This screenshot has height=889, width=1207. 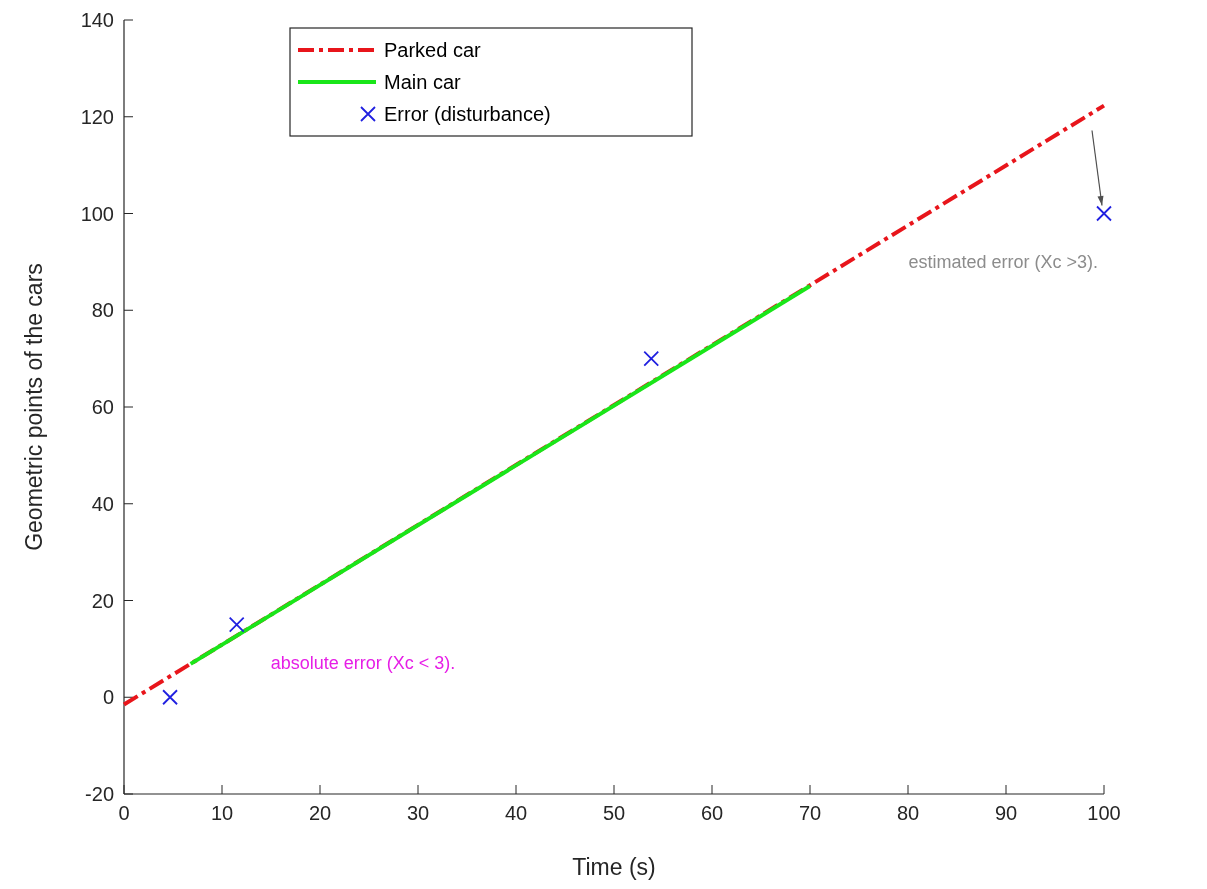 What do you see at coordinates (102, 407) in the screenshot?
I see `y-tick-label: 60` at bounding box center [102, 407].